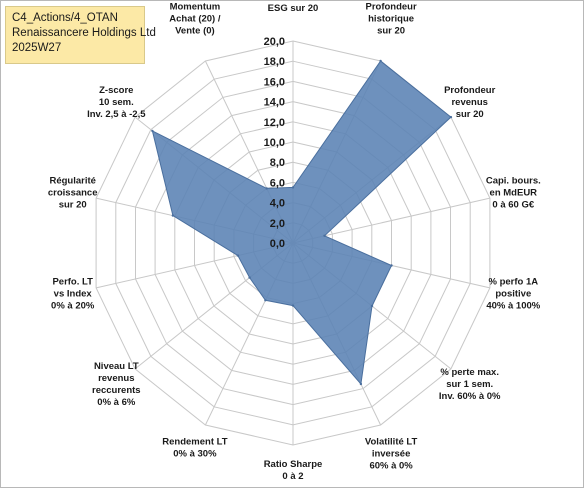 The height and width of the screenshot is (489, 584). What do you see at coordinates (277, 183) in the screenshot?
I see `tick-label: 6,0` at bounding box center [277, 183].